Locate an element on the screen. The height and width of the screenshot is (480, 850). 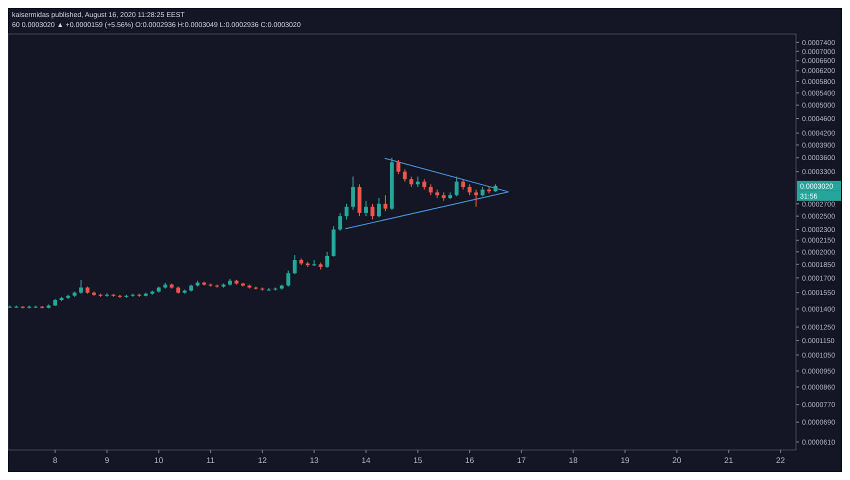
x-tick-label: 18 is located at coordinates (573, 460).